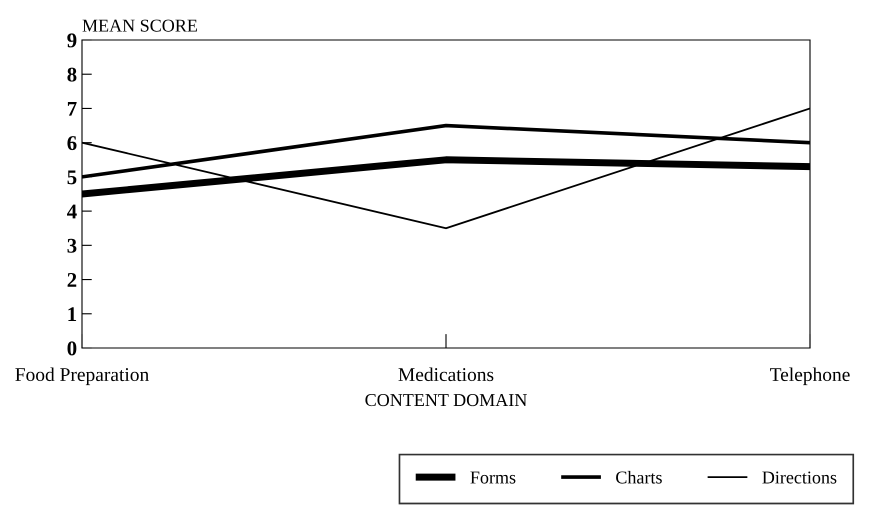  Describe the element at coordinates (72, 177) in the screenshot. I see `y-tick-label: 5` at that location.